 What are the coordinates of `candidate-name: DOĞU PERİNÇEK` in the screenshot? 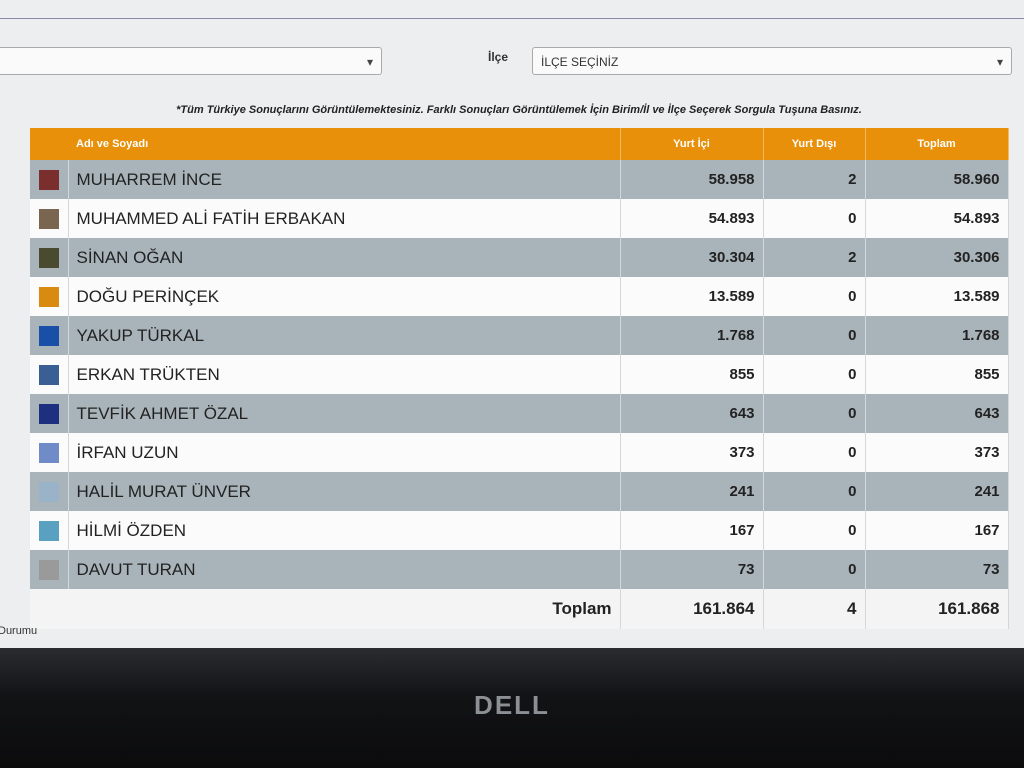 It's located at (344, 296).